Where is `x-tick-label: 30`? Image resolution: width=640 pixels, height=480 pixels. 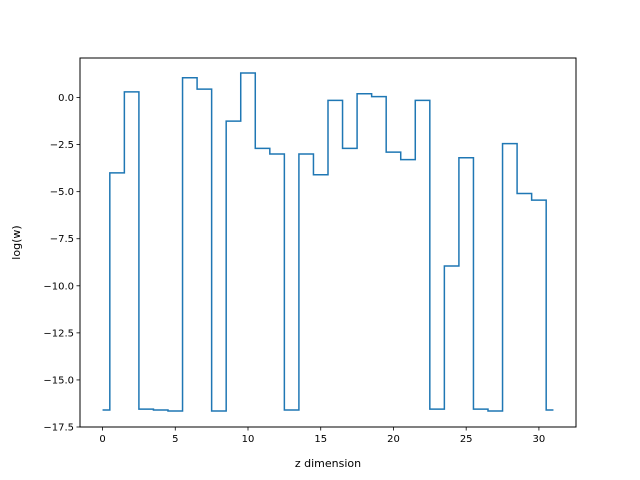 x-tick-label: 30 is located at coordinates (539, 439).